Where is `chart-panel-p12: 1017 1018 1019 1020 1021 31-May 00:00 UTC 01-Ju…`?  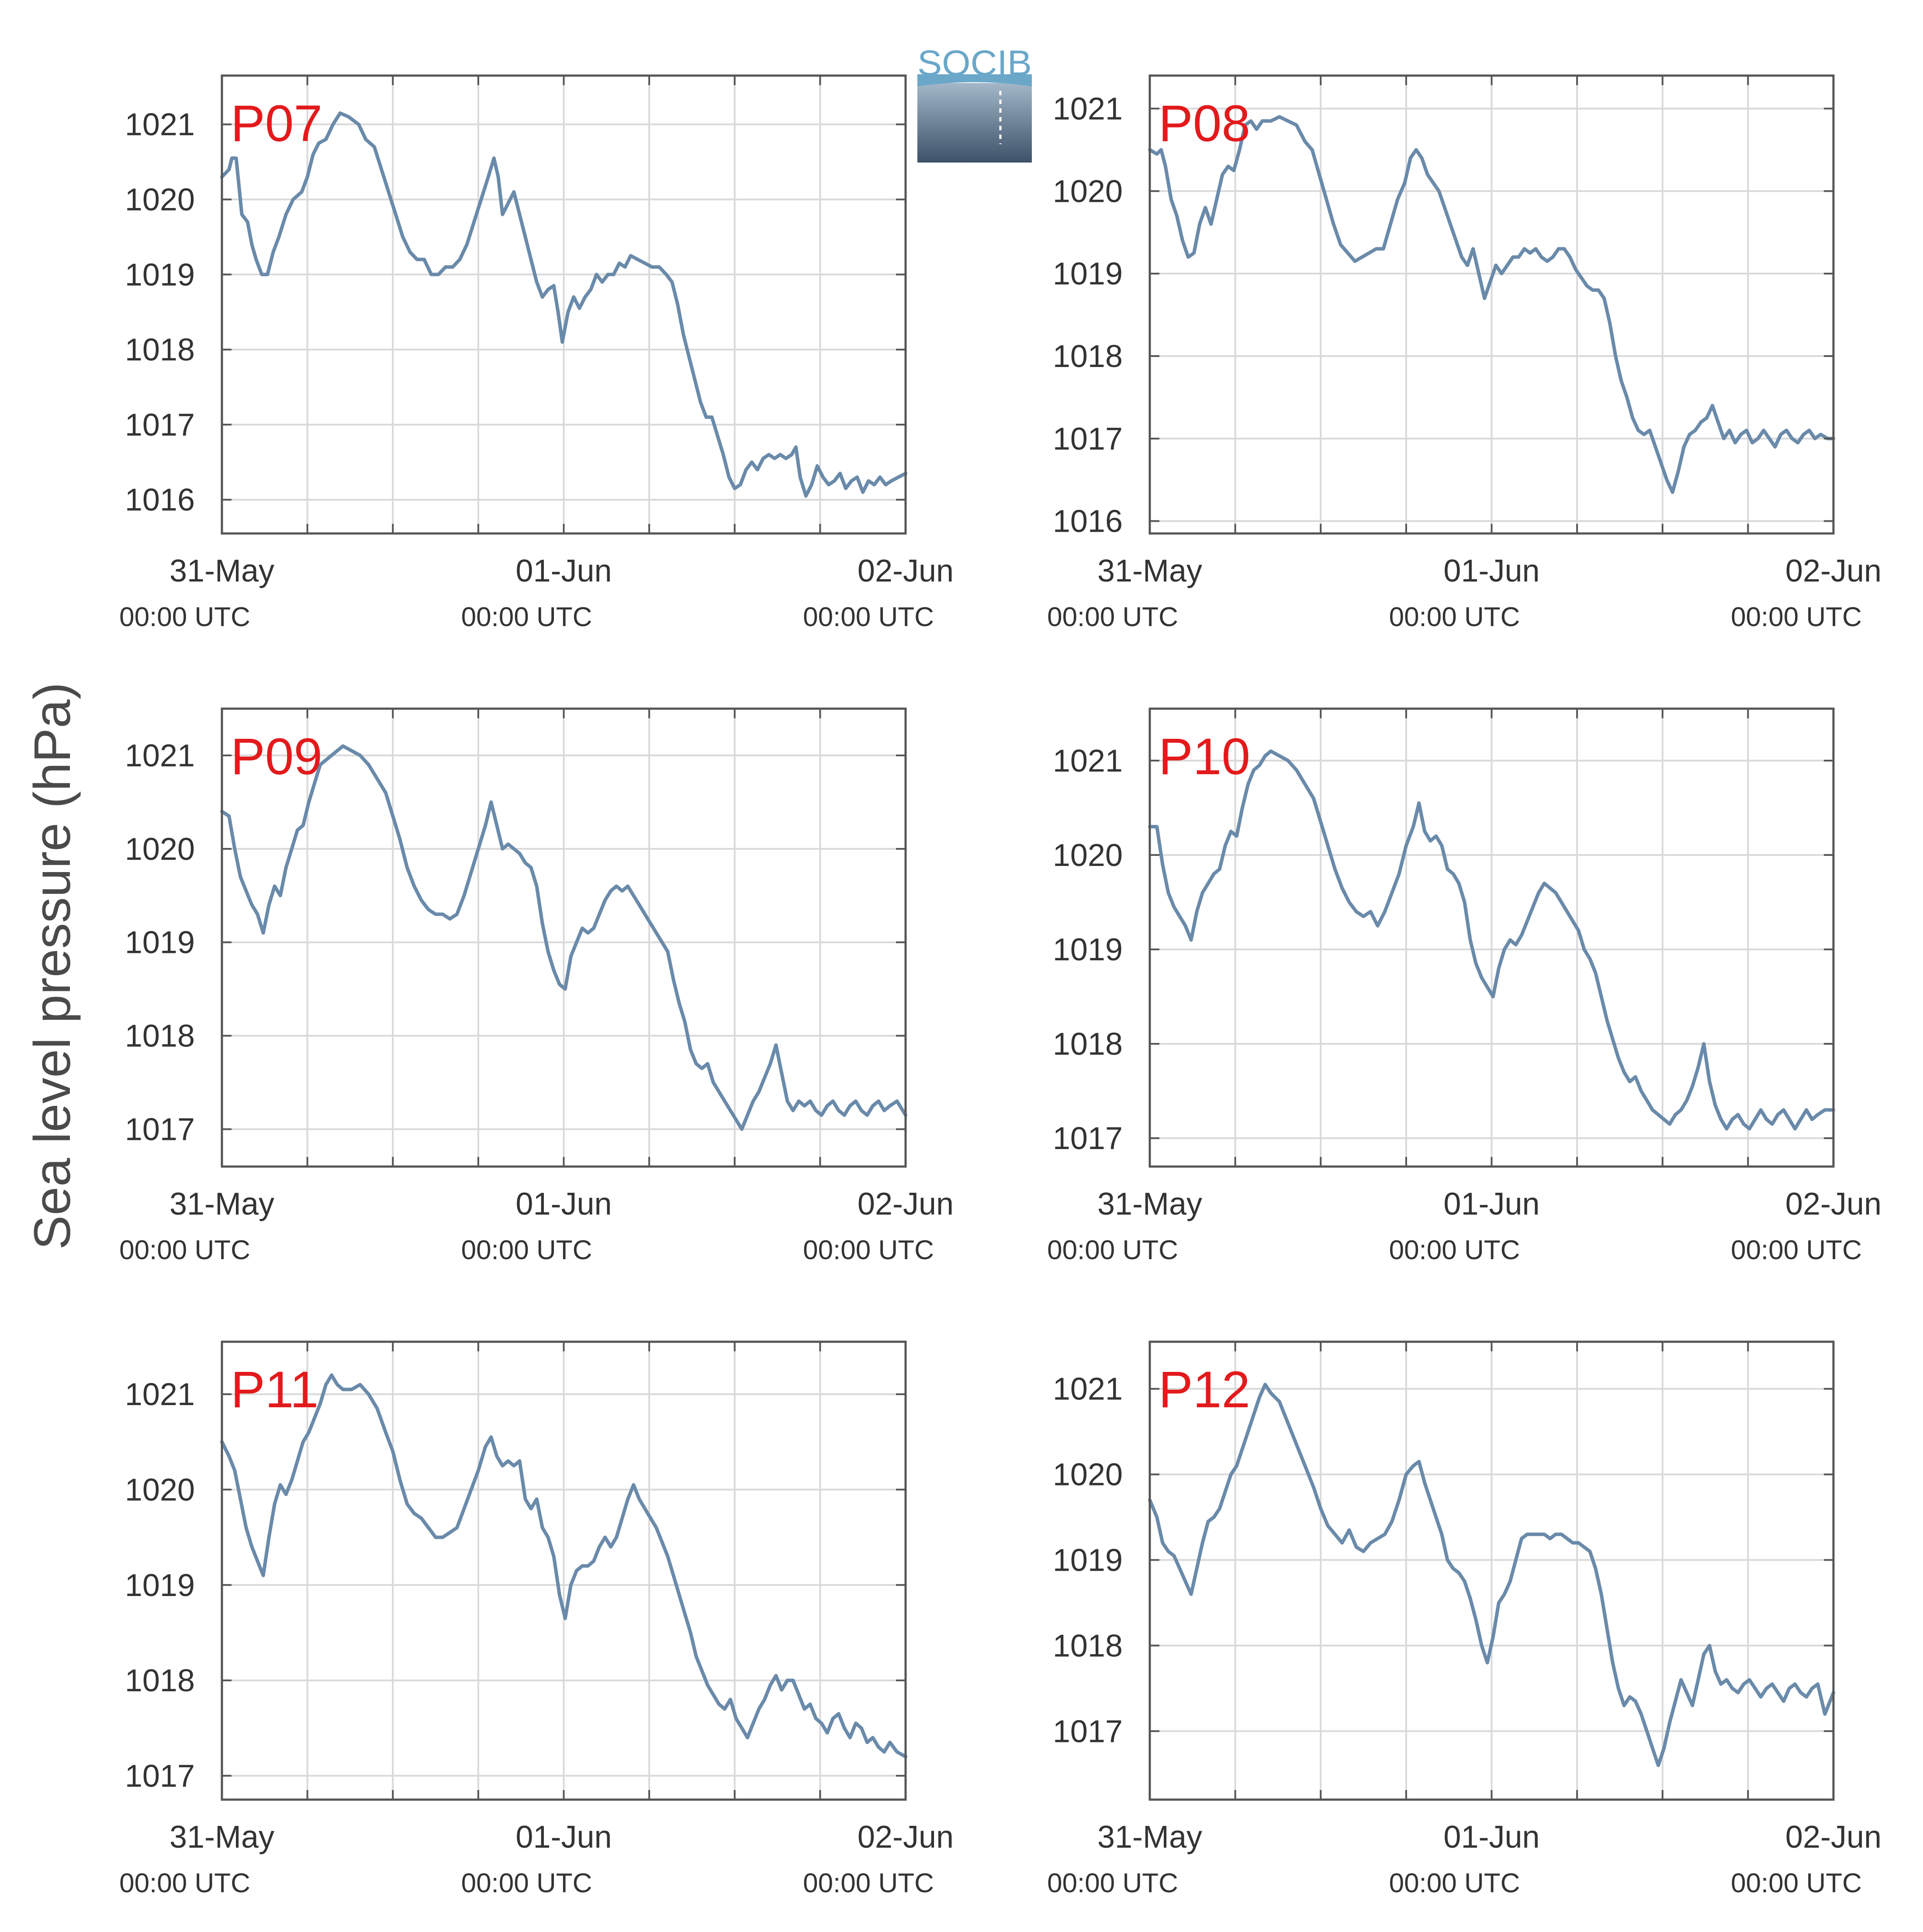 chart-panel-p12: 1017 1018 1019 1020 1021 31-May 00:00 UTC 01-Ju… is located at coordinates (1464, 1619).